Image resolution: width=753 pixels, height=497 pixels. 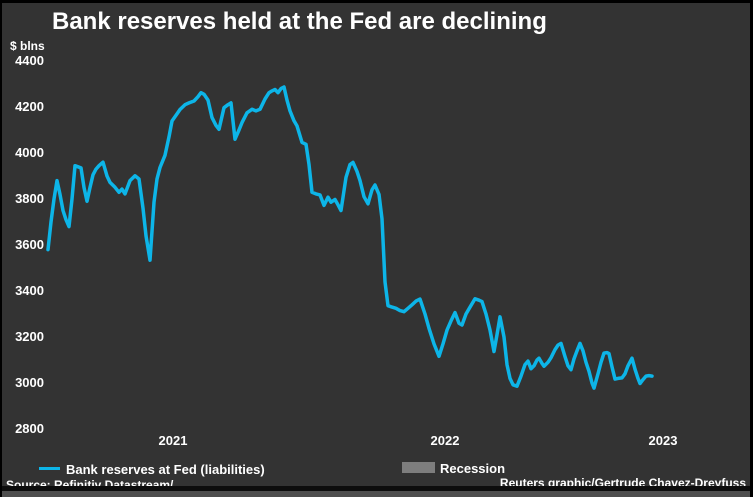 What do you see at coordinates (473, 469) in the screenshot?
I see `legend-label-recession: Recession` at bounding box center [473, 469].